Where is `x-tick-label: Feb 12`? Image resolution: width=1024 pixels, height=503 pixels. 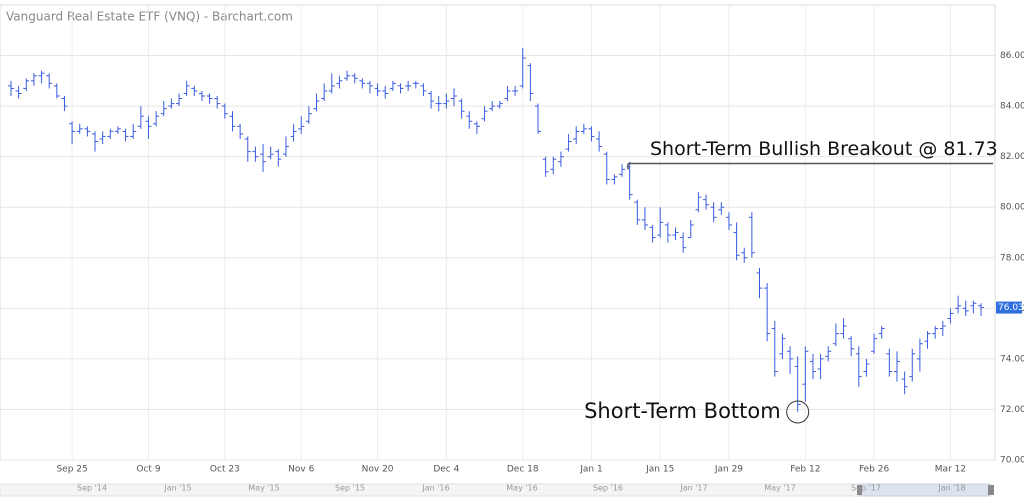 x-tick-label: Feb 12 is located at coordinates (805, 470).